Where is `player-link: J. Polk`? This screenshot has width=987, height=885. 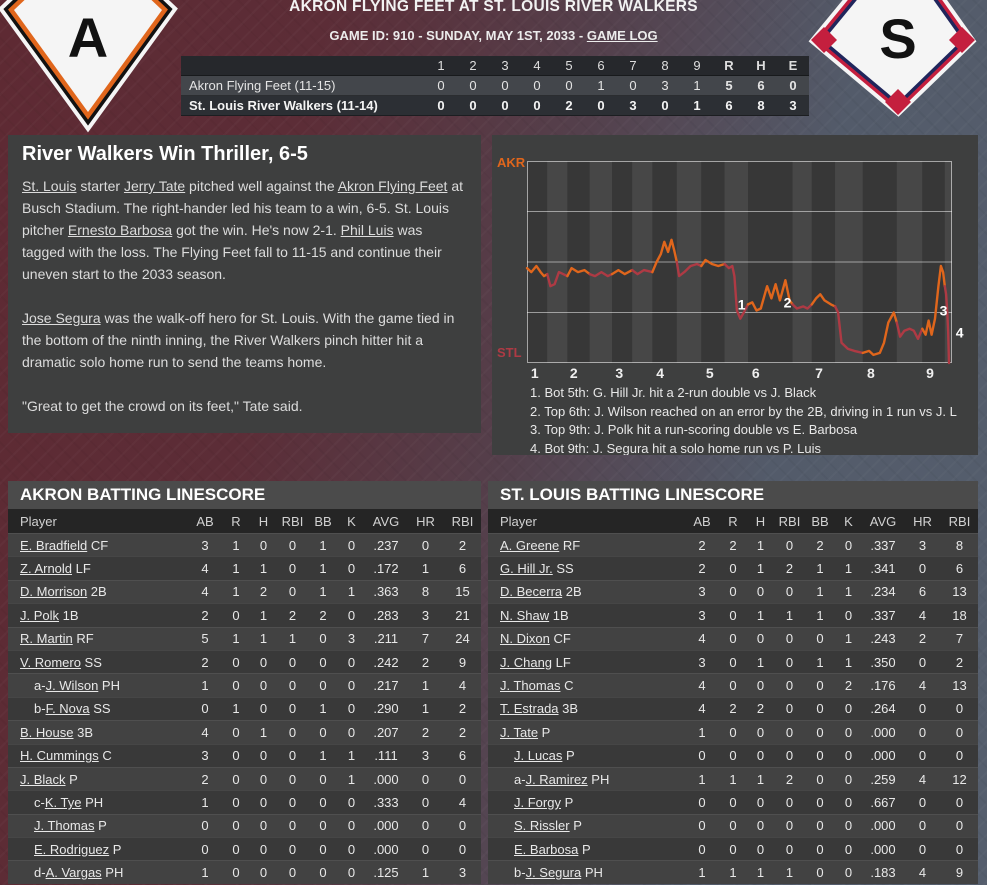
player-link: J. Polk is located at coordinates (40, 615).